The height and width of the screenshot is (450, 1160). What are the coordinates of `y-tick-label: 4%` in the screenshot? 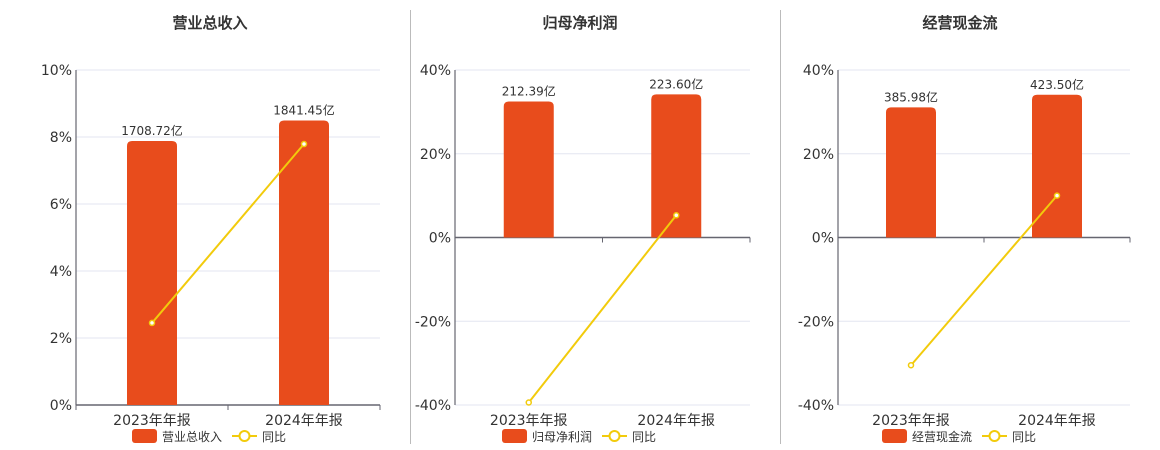 It's located at (61, 272).